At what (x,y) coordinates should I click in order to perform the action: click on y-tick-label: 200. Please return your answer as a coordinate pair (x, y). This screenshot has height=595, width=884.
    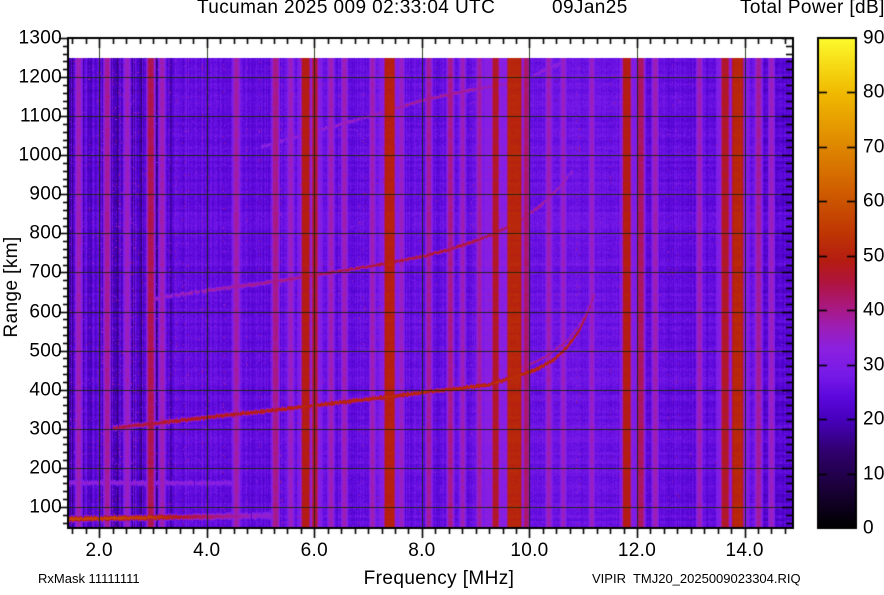
    Looking at the image, I should click on (45, 468).